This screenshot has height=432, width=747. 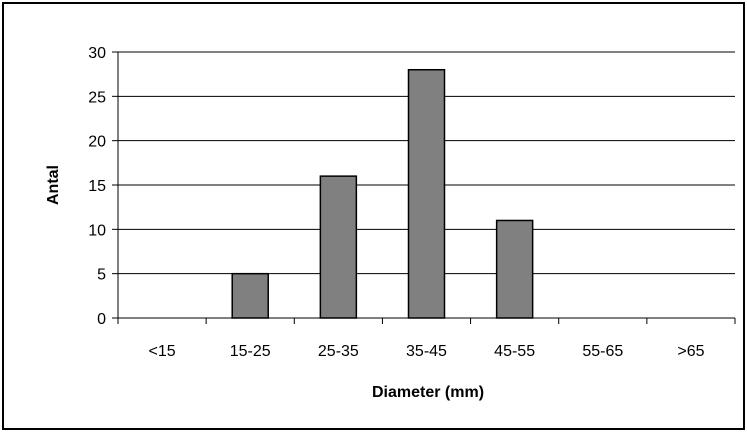 I want to click on y-tick-label: 5, so click(x=101, y=275).